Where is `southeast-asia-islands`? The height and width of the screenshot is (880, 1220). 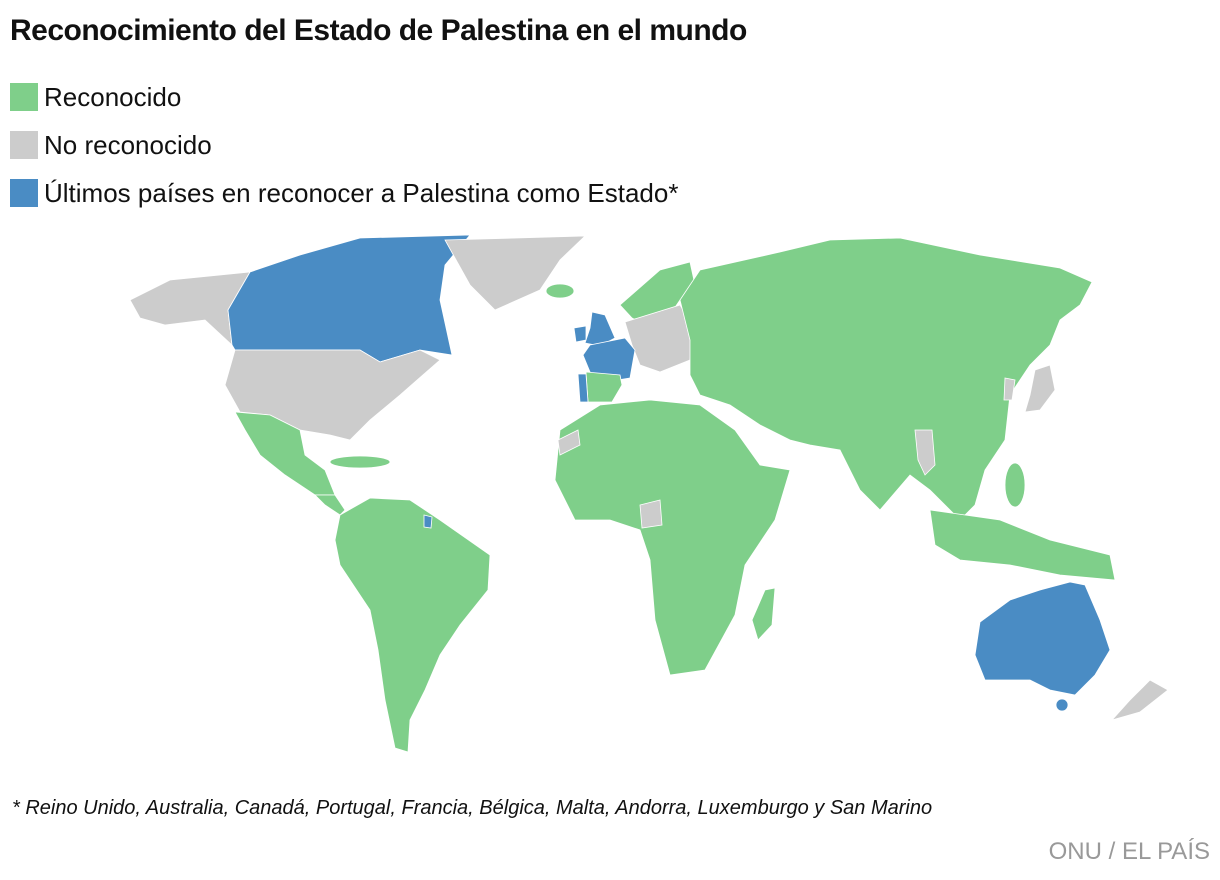 southeast-asia-islands is located at coordinates (1022, 545).